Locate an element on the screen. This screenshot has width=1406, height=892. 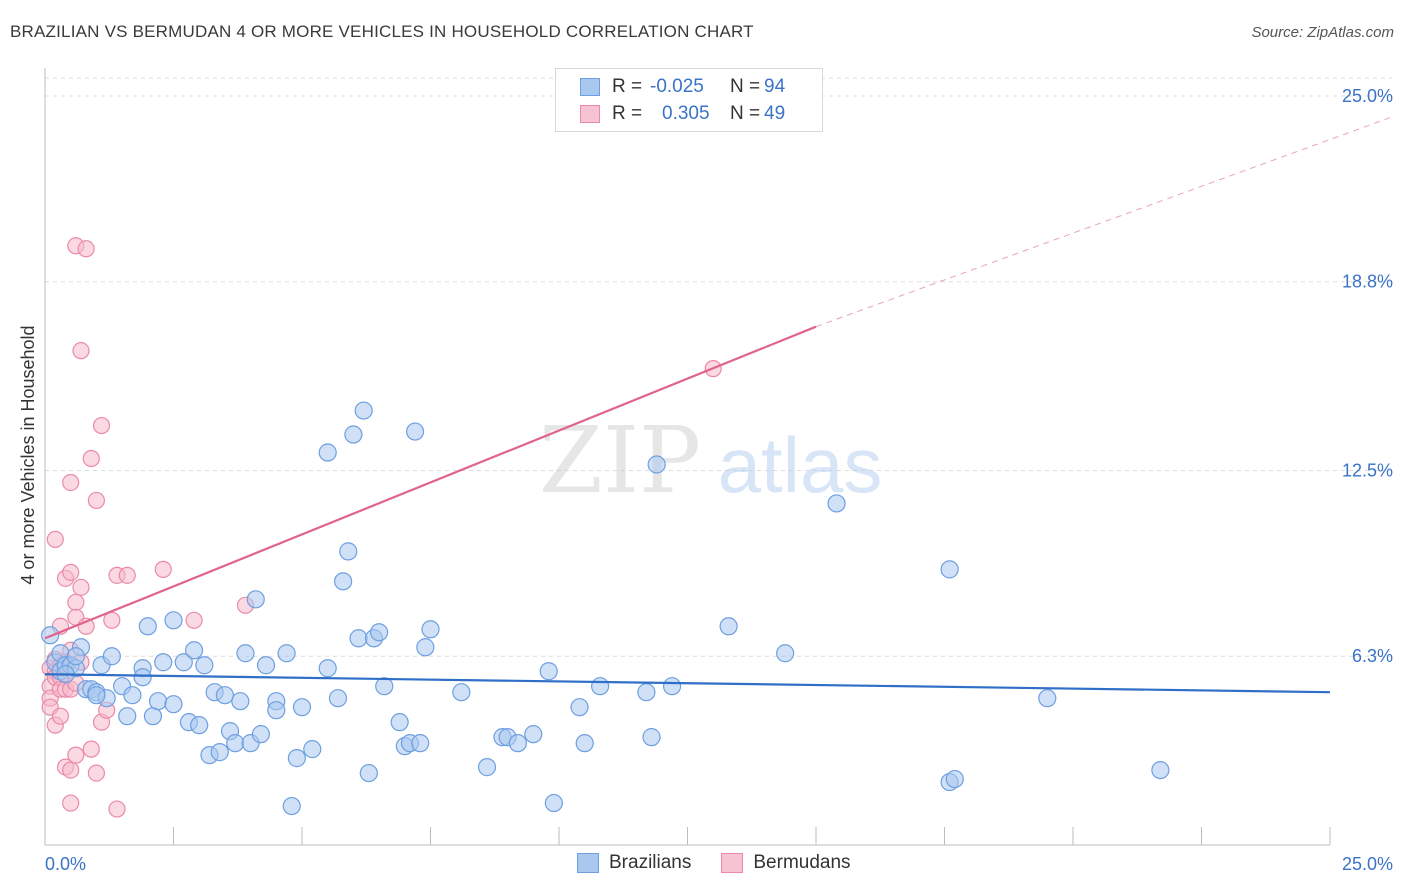
y-tick-label: 18.8% is located at coordinates (1367, 282).